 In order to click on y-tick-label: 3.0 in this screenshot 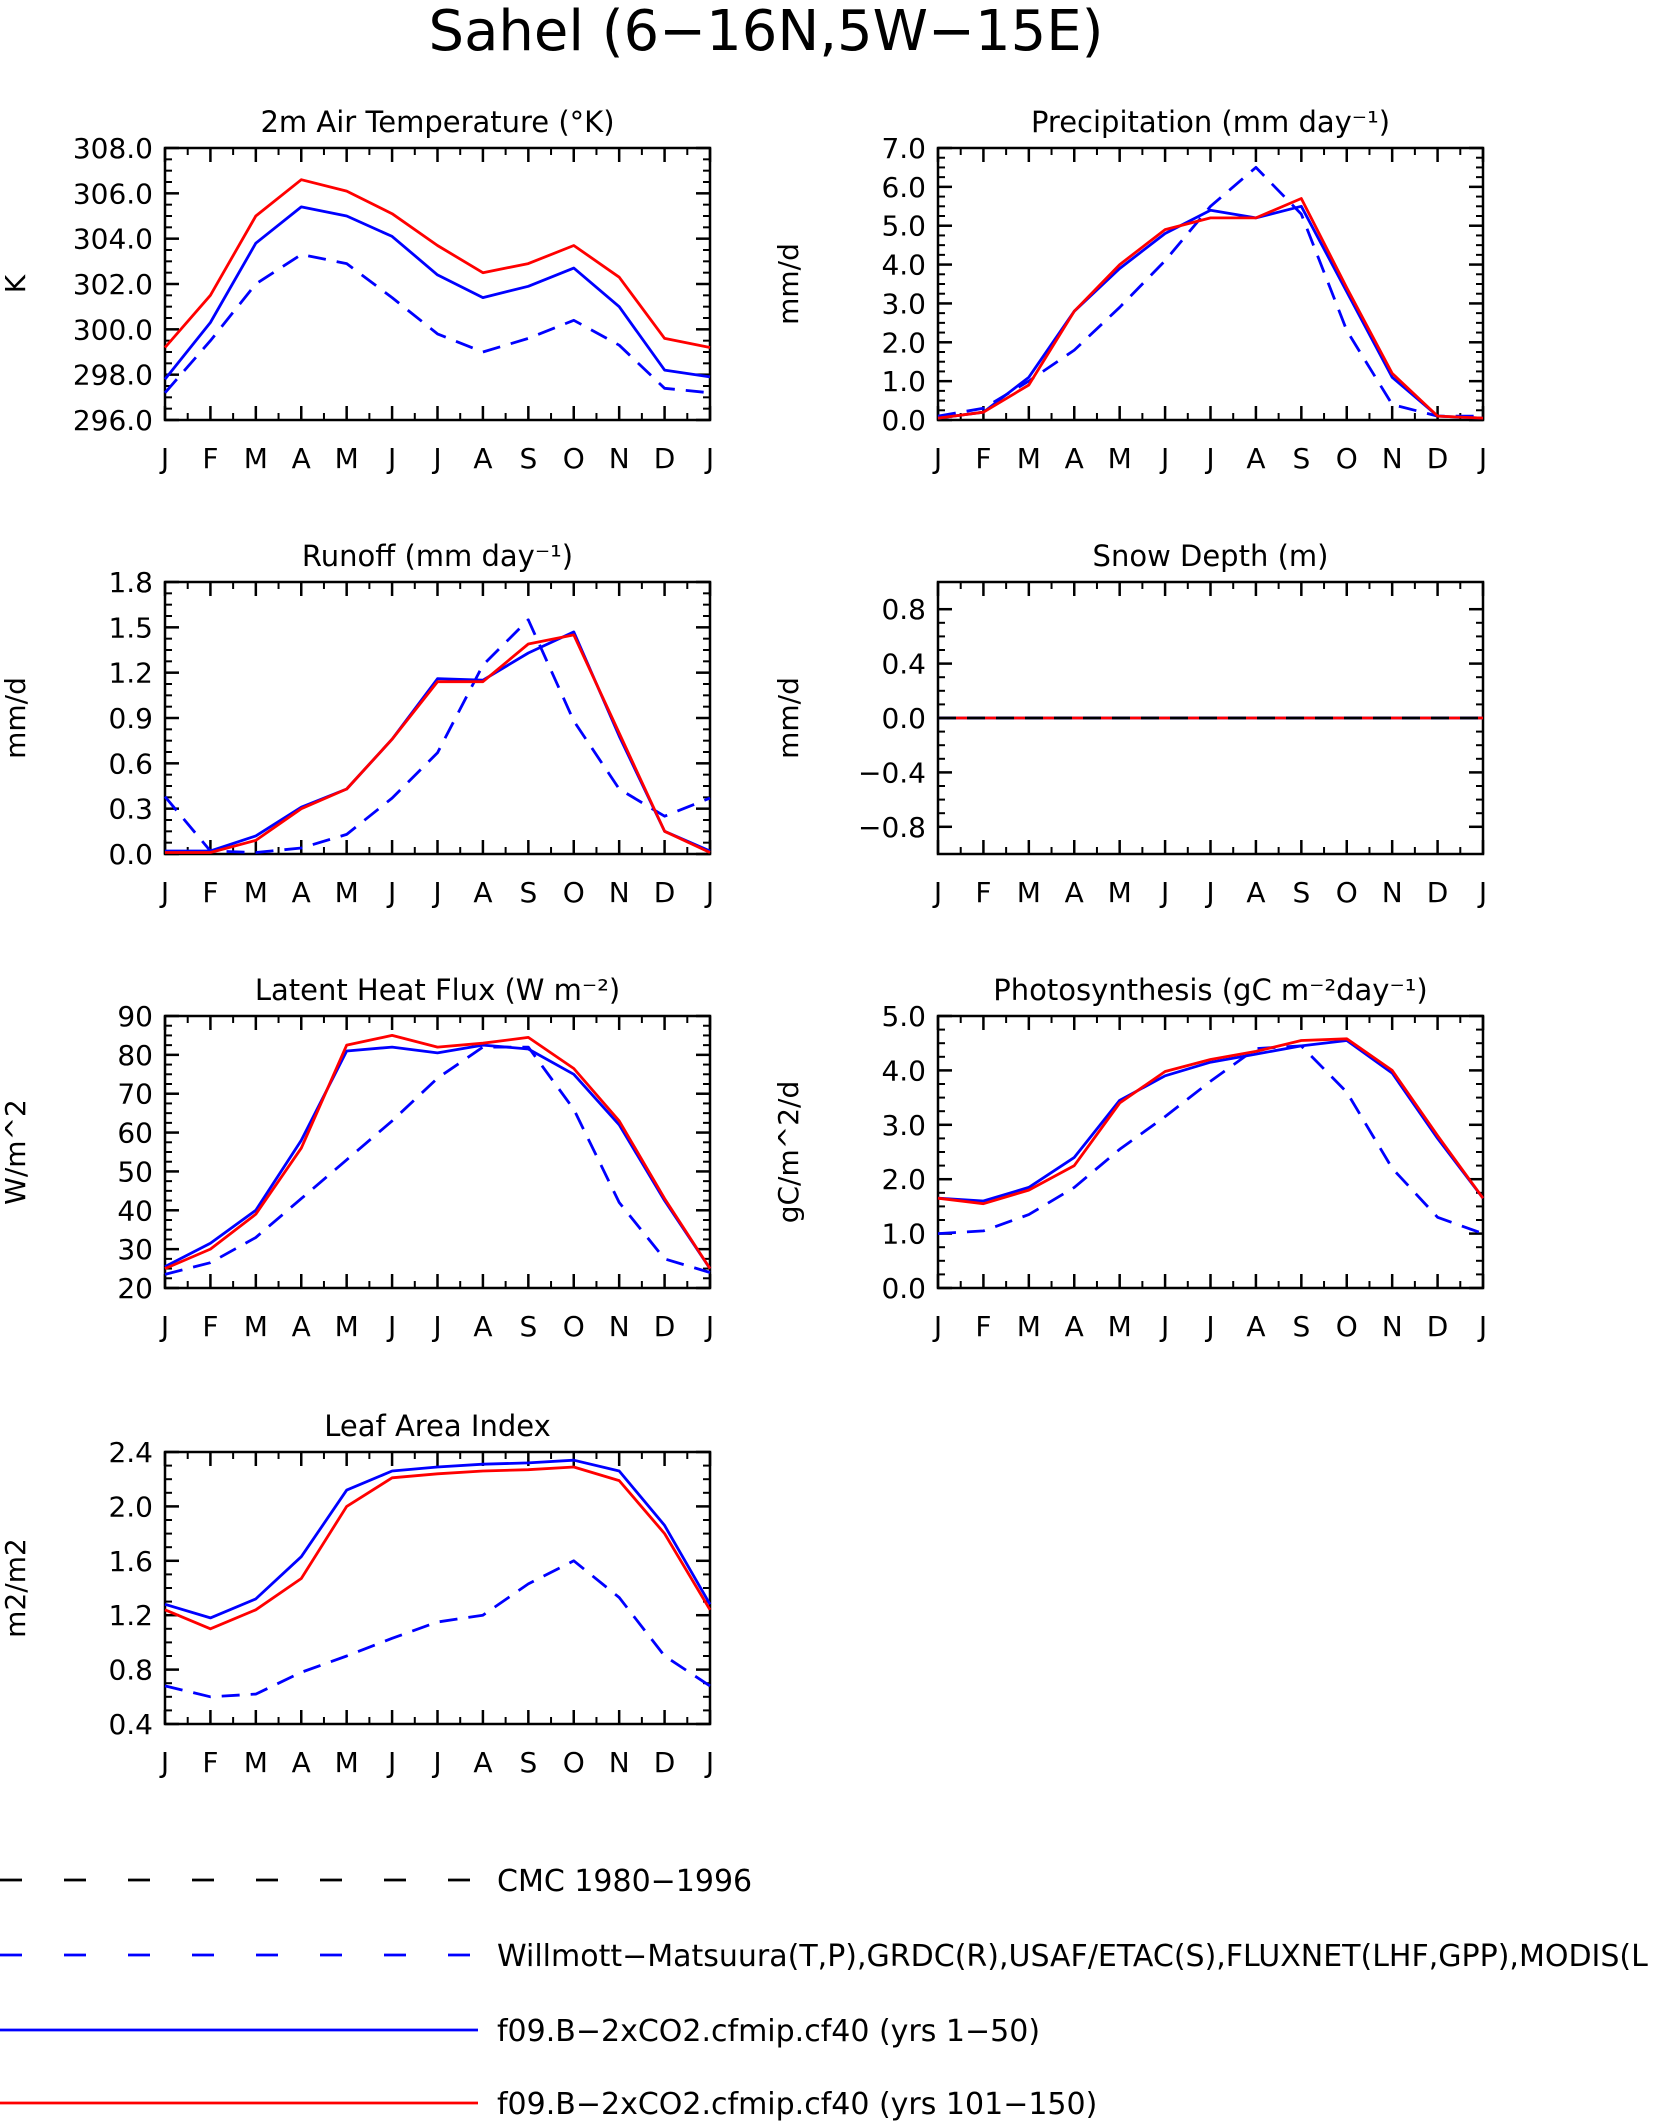, I will do `click(903, 1125)`.